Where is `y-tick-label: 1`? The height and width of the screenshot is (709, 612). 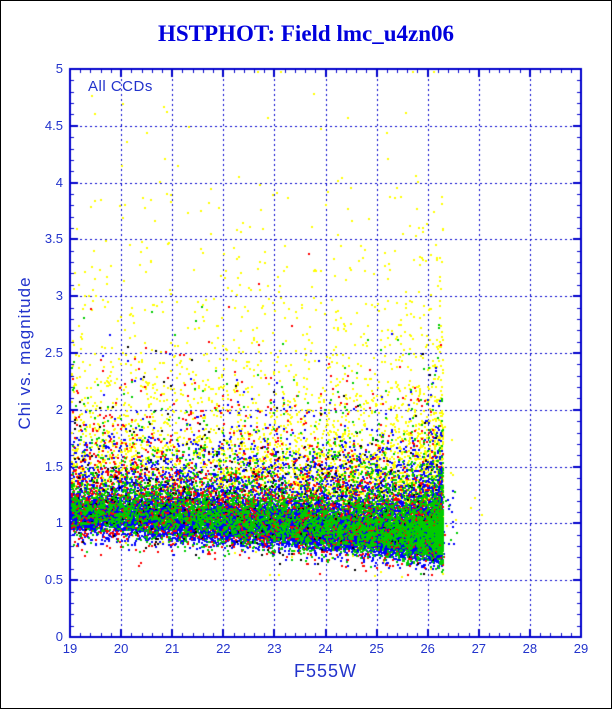 y-tick-label: 1 is located at coordinates (59, 523).